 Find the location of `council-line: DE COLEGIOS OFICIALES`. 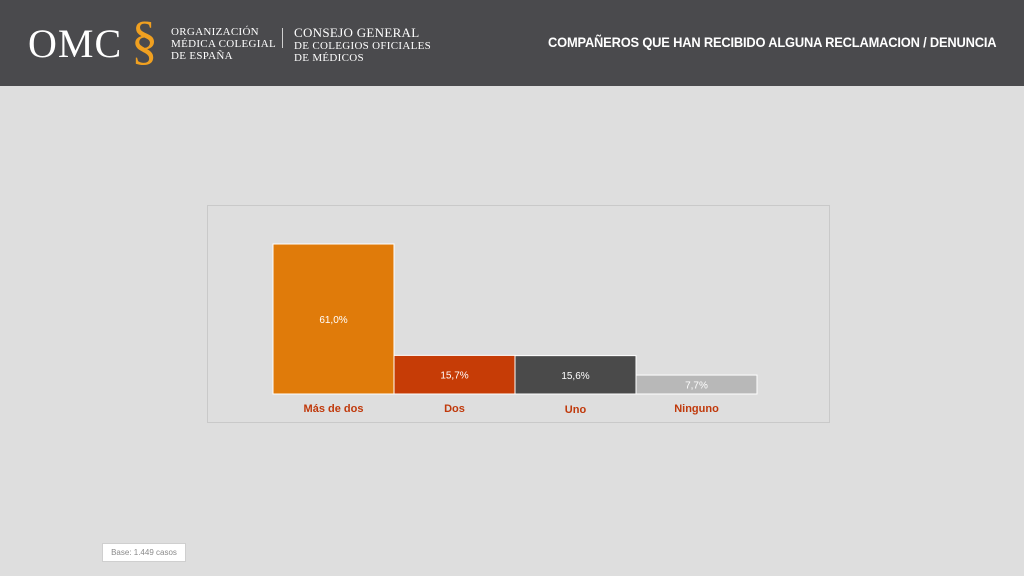

council-line: DE COLEGIOS OFICIALES is located at coordinates (363, 46).